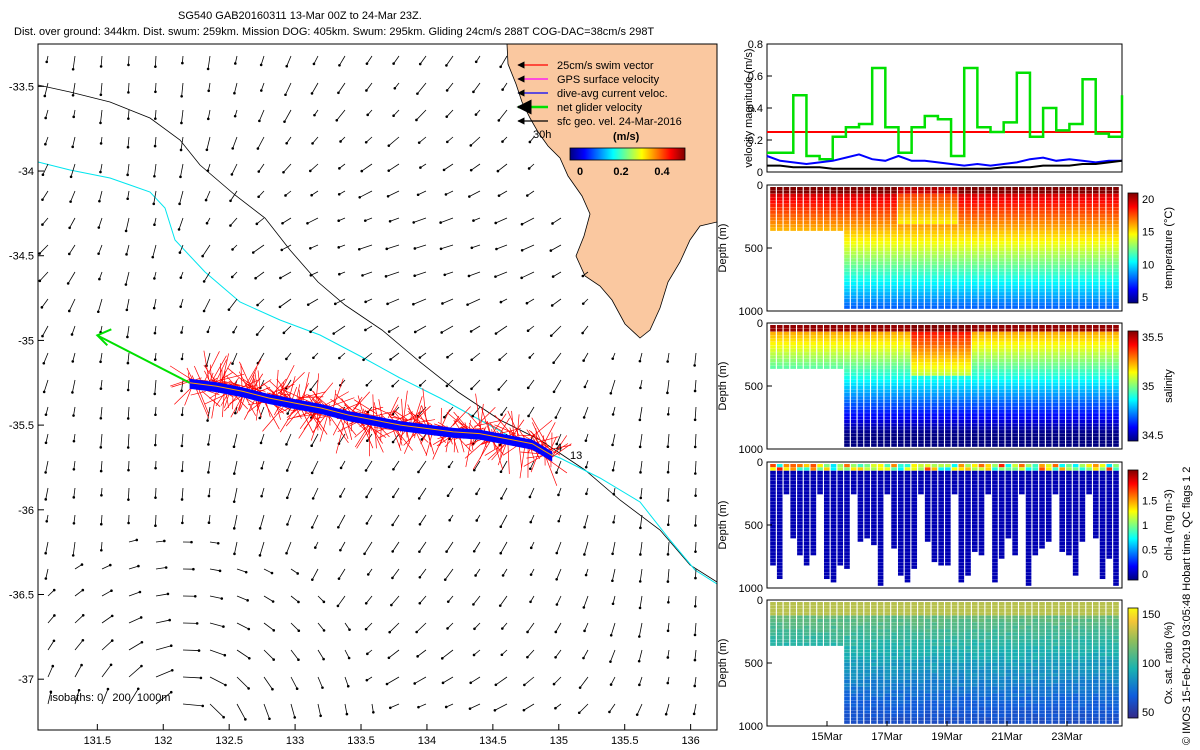 Image resolution: width=1200 pixels, height=750 pixels. What do you see at coordinates (944, 160) in the screenshot?
I see `vel-series-line` at bounding box center [944, 160].